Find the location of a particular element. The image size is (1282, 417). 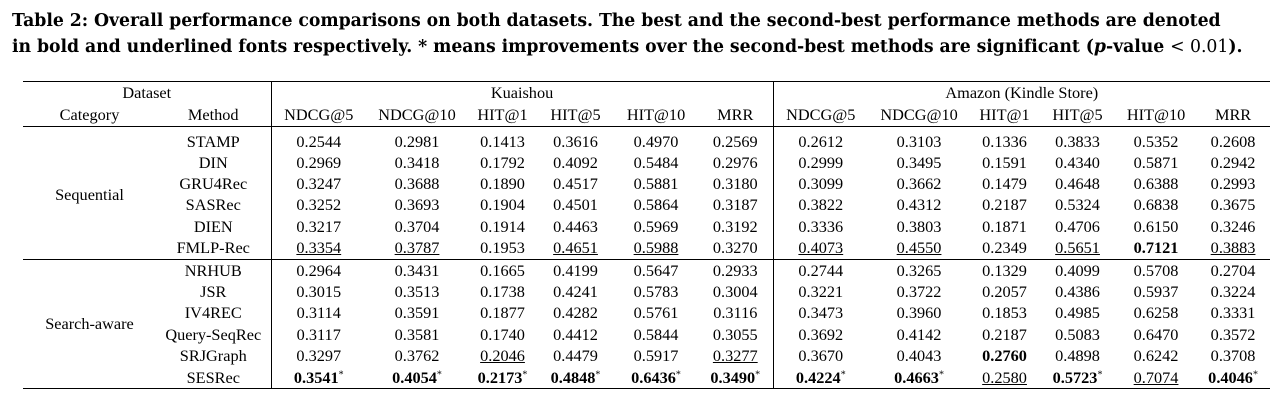

value-text: 0.5844 is located at coordinates (656, 334).